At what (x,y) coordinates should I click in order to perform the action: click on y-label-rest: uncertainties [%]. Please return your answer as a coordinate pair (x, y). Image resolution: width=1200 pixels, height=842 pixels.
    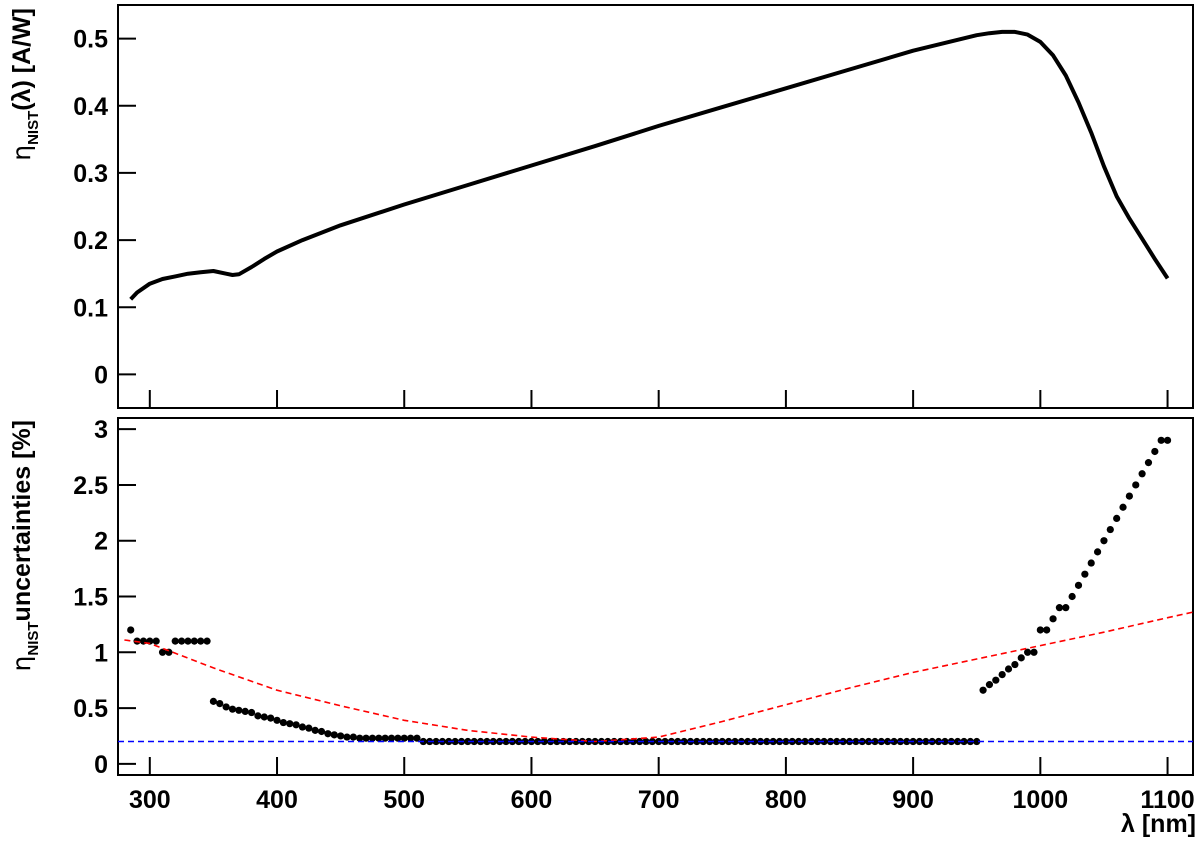
    Looking at the image, I should click on (22, 520).